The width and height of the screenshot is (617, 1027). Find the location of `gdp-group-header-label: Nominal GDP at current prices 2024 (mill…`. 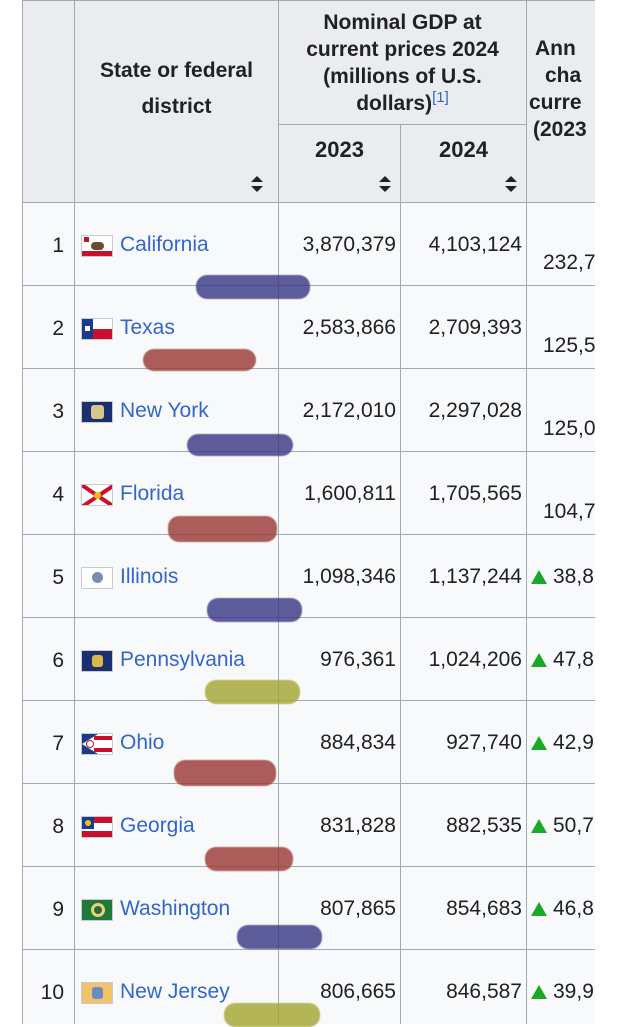

gdp-group-header-label: Nominal GDP at current prices 2024 (mill… is located at coordinates (402, 63).